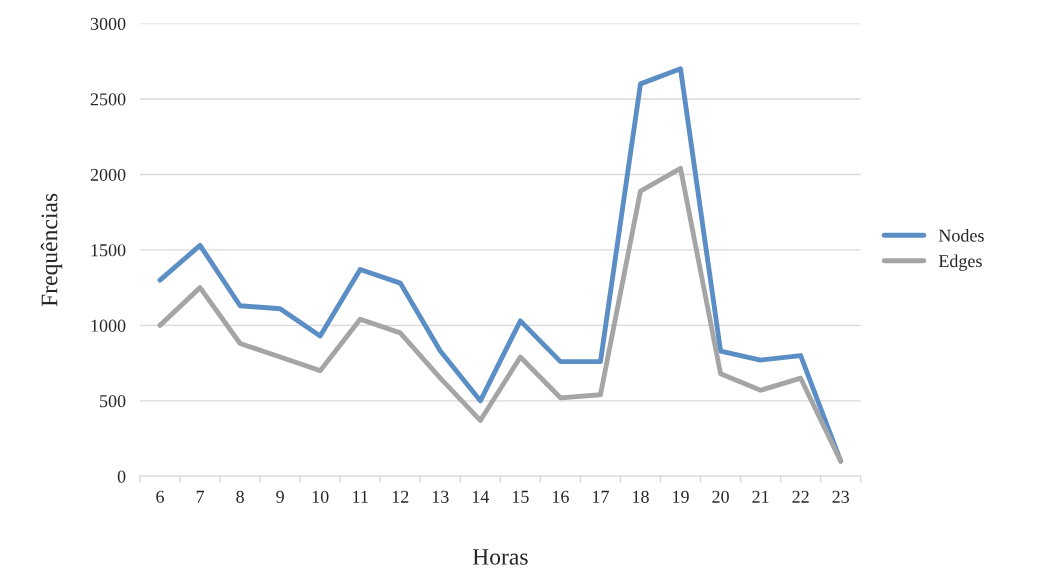 This screenshot has width=1037, height=588. I want to click on x-tick-label: 18, so click(641, 496).